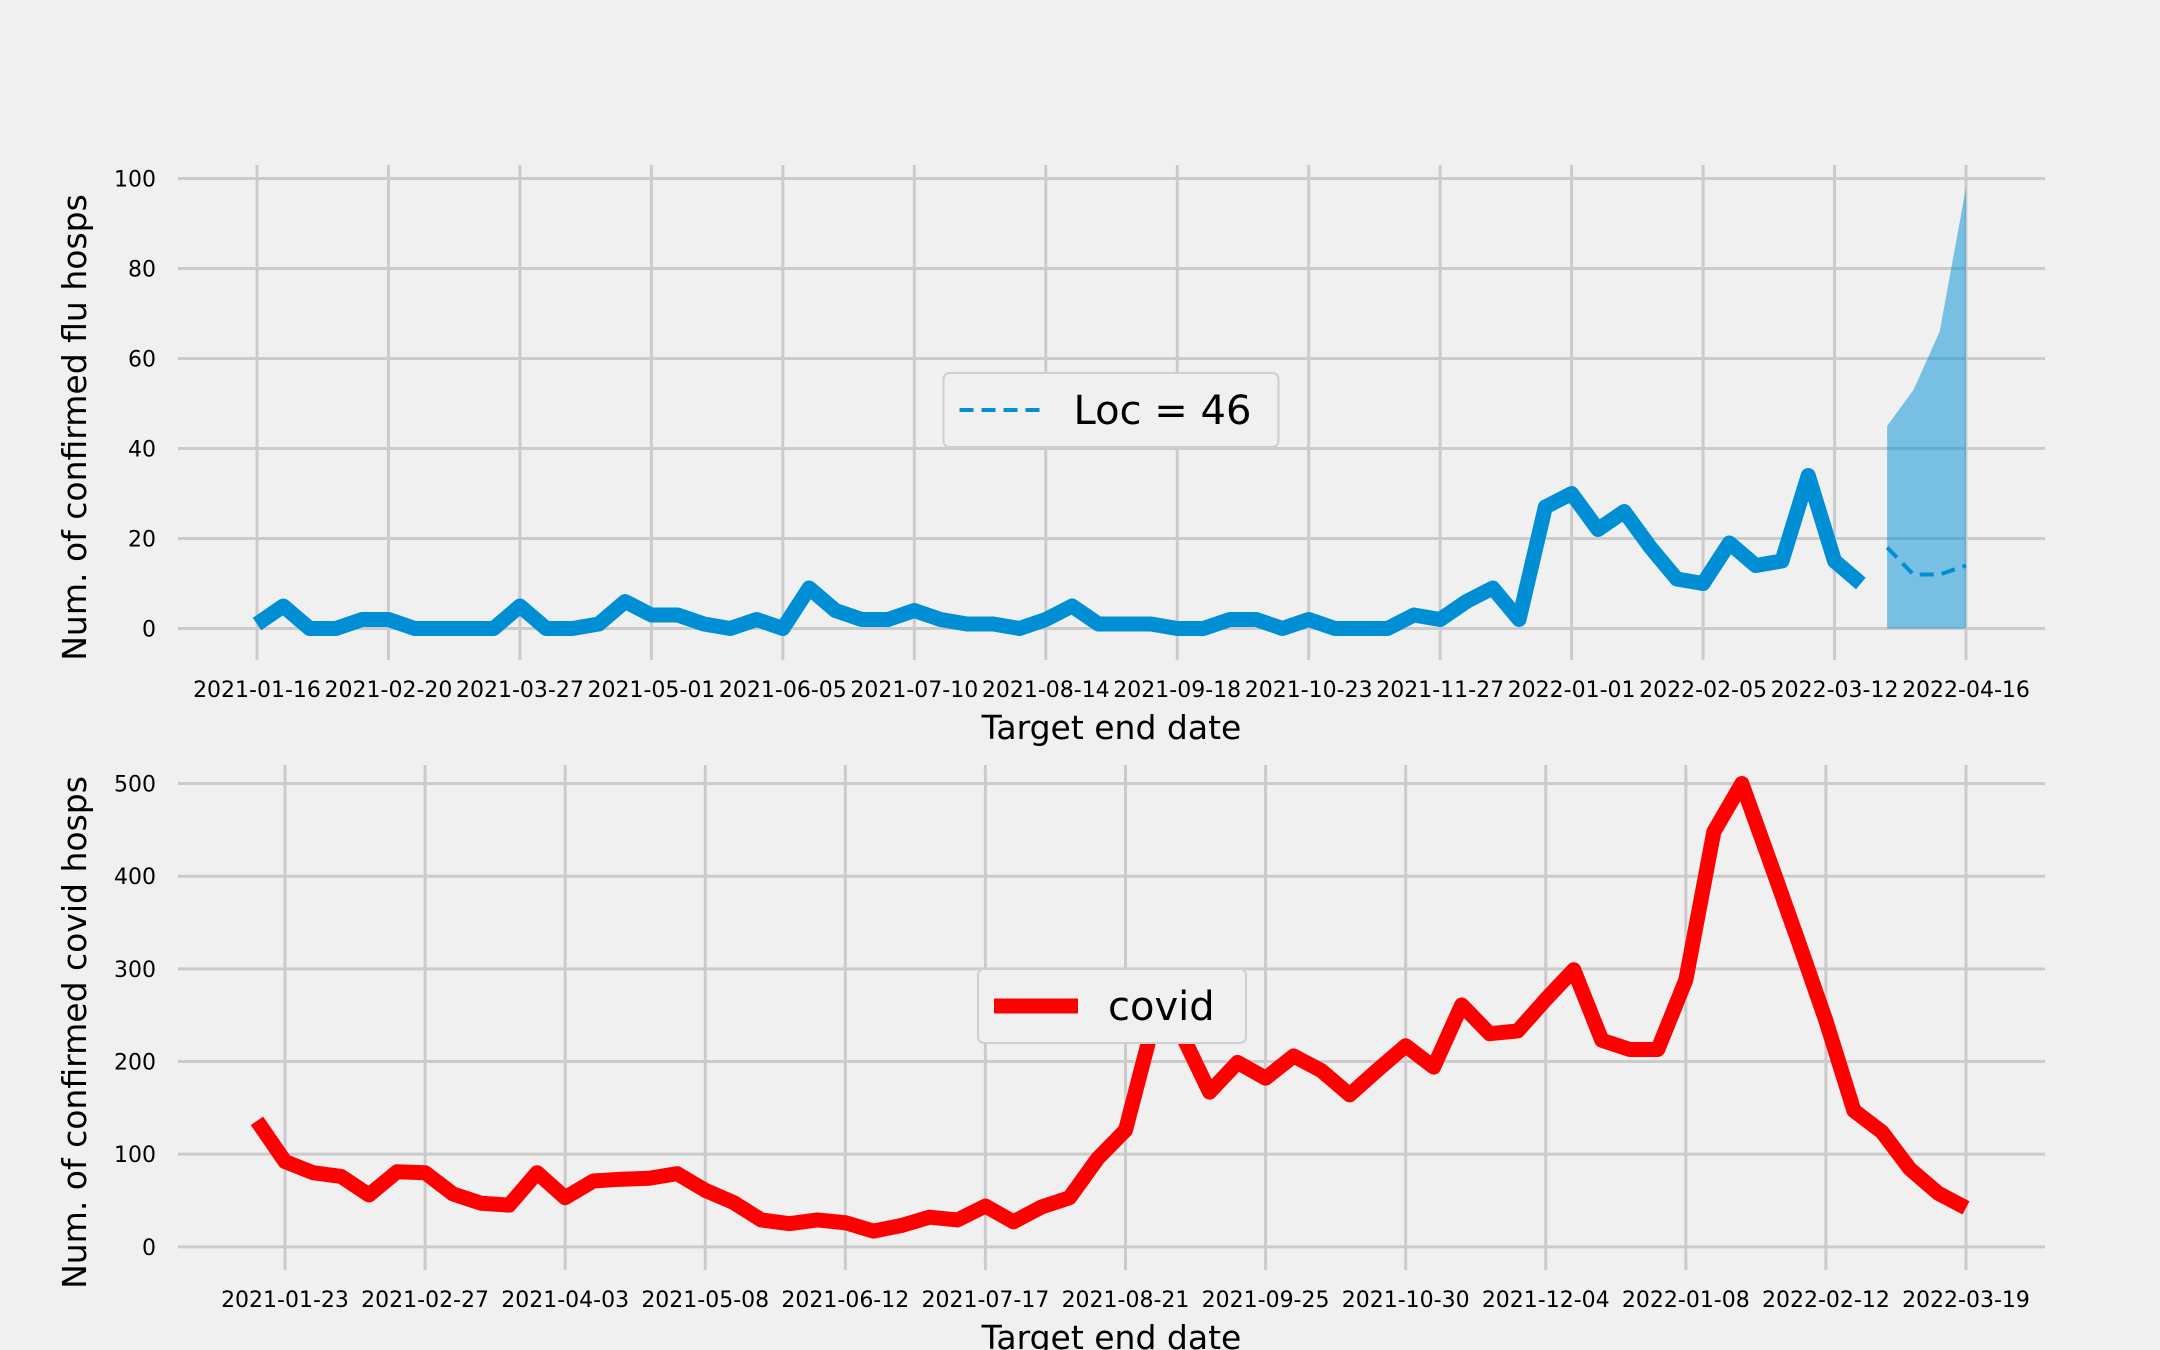 This screenshot has height=1350, width=2160. I want to click on x-tick-label: 2021-06-05, so click(783, 690).